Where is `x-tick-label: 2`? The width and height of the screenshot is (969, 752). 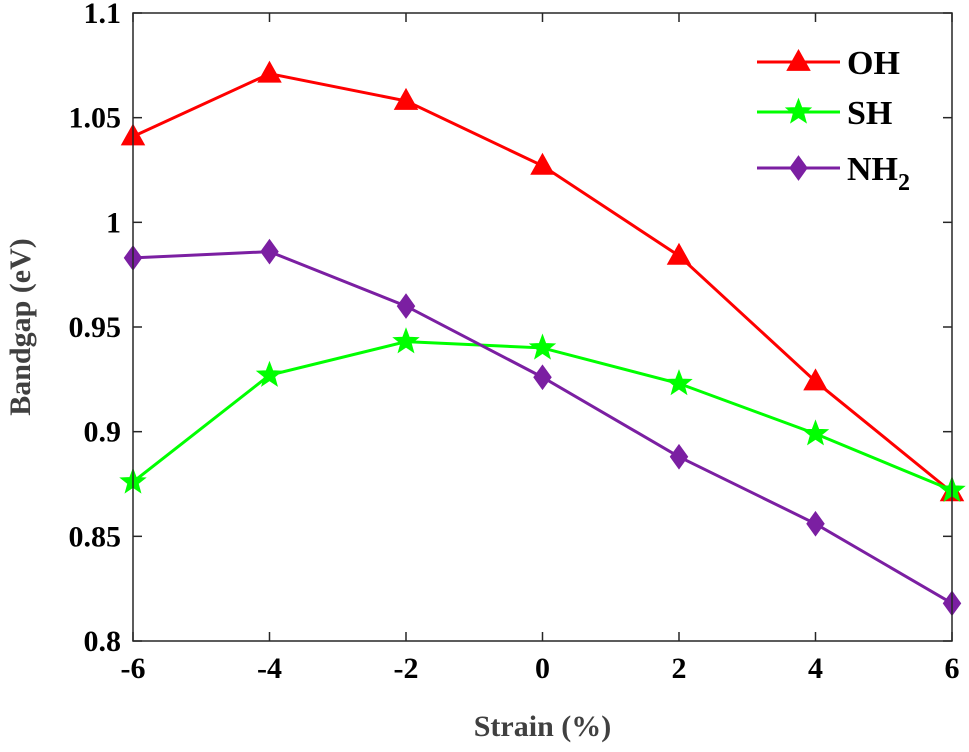 x-tick-label: 2 is located at coordinates (679, 668).